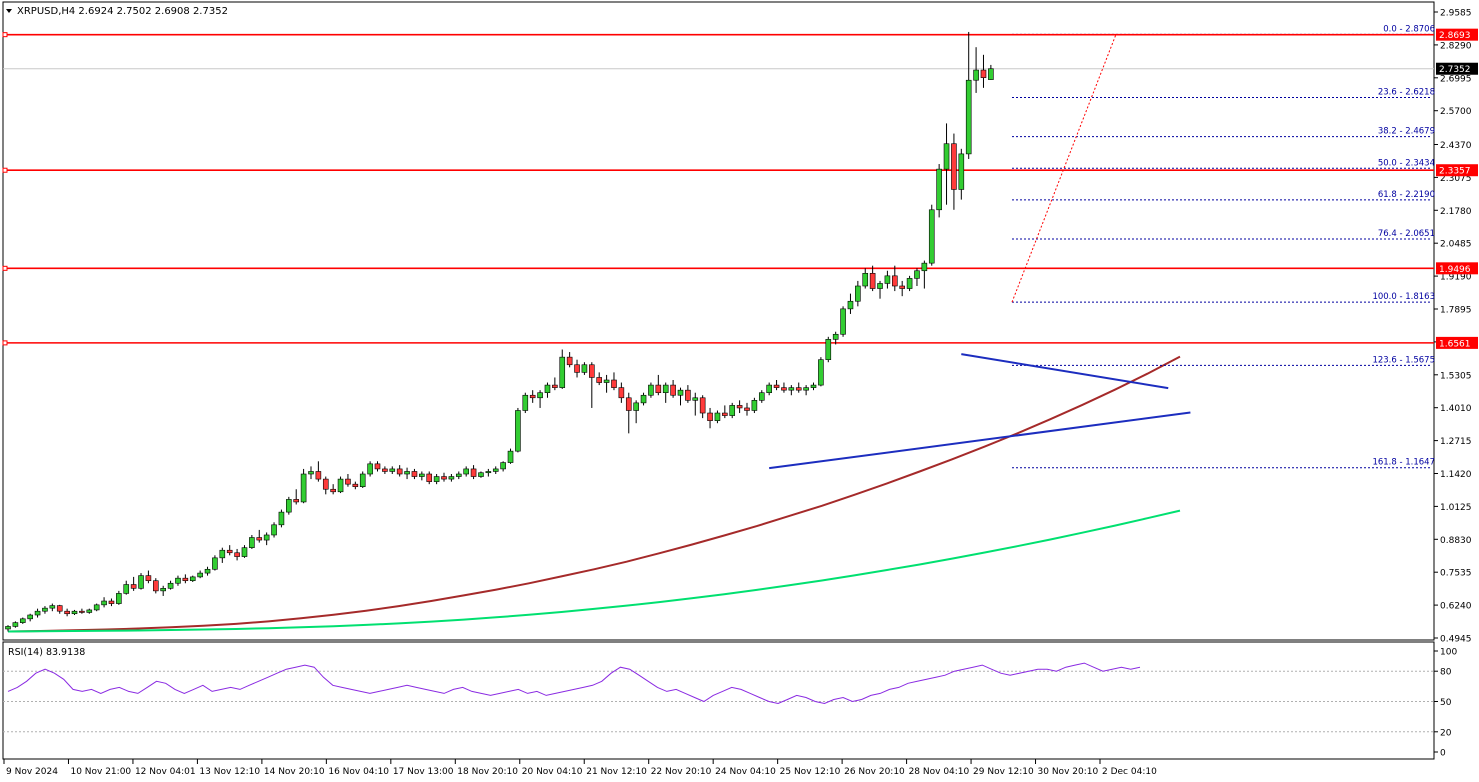 Image resolution: width=1479 pixels, height=782 pixels. What do you see at coordinates (1456, 14) in the screenshot?
I see `price-tick-label: 2.9585` at bounding box center [1456, 14].